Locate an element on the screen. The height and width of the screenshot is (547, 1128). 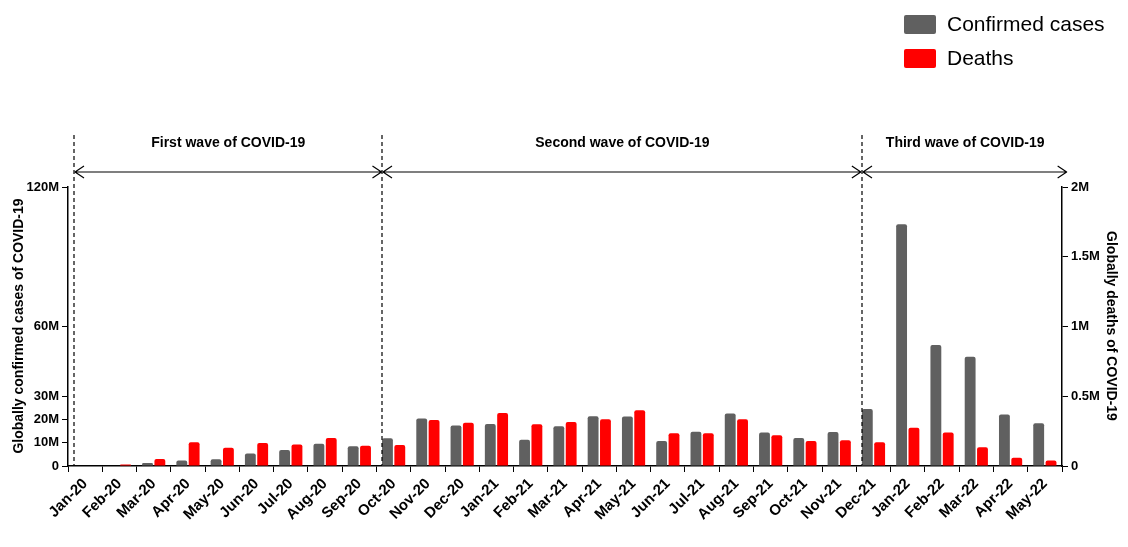
legend-label: Deaths is located at coordinates (980, 58).